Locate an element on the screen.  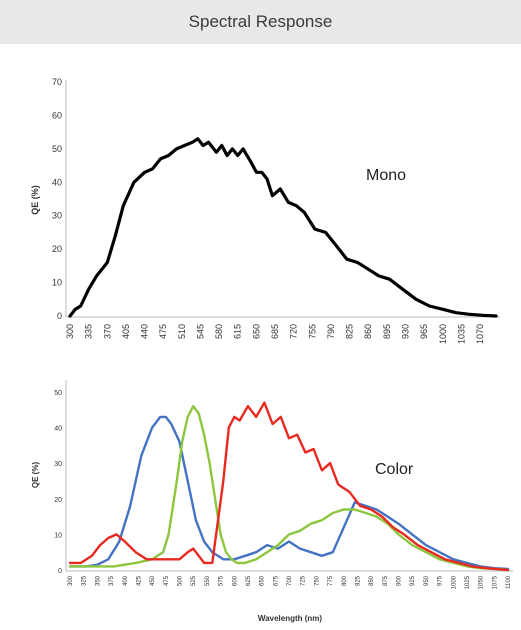
color-x-tick-label: 750 is located at coordinates (317, 580).